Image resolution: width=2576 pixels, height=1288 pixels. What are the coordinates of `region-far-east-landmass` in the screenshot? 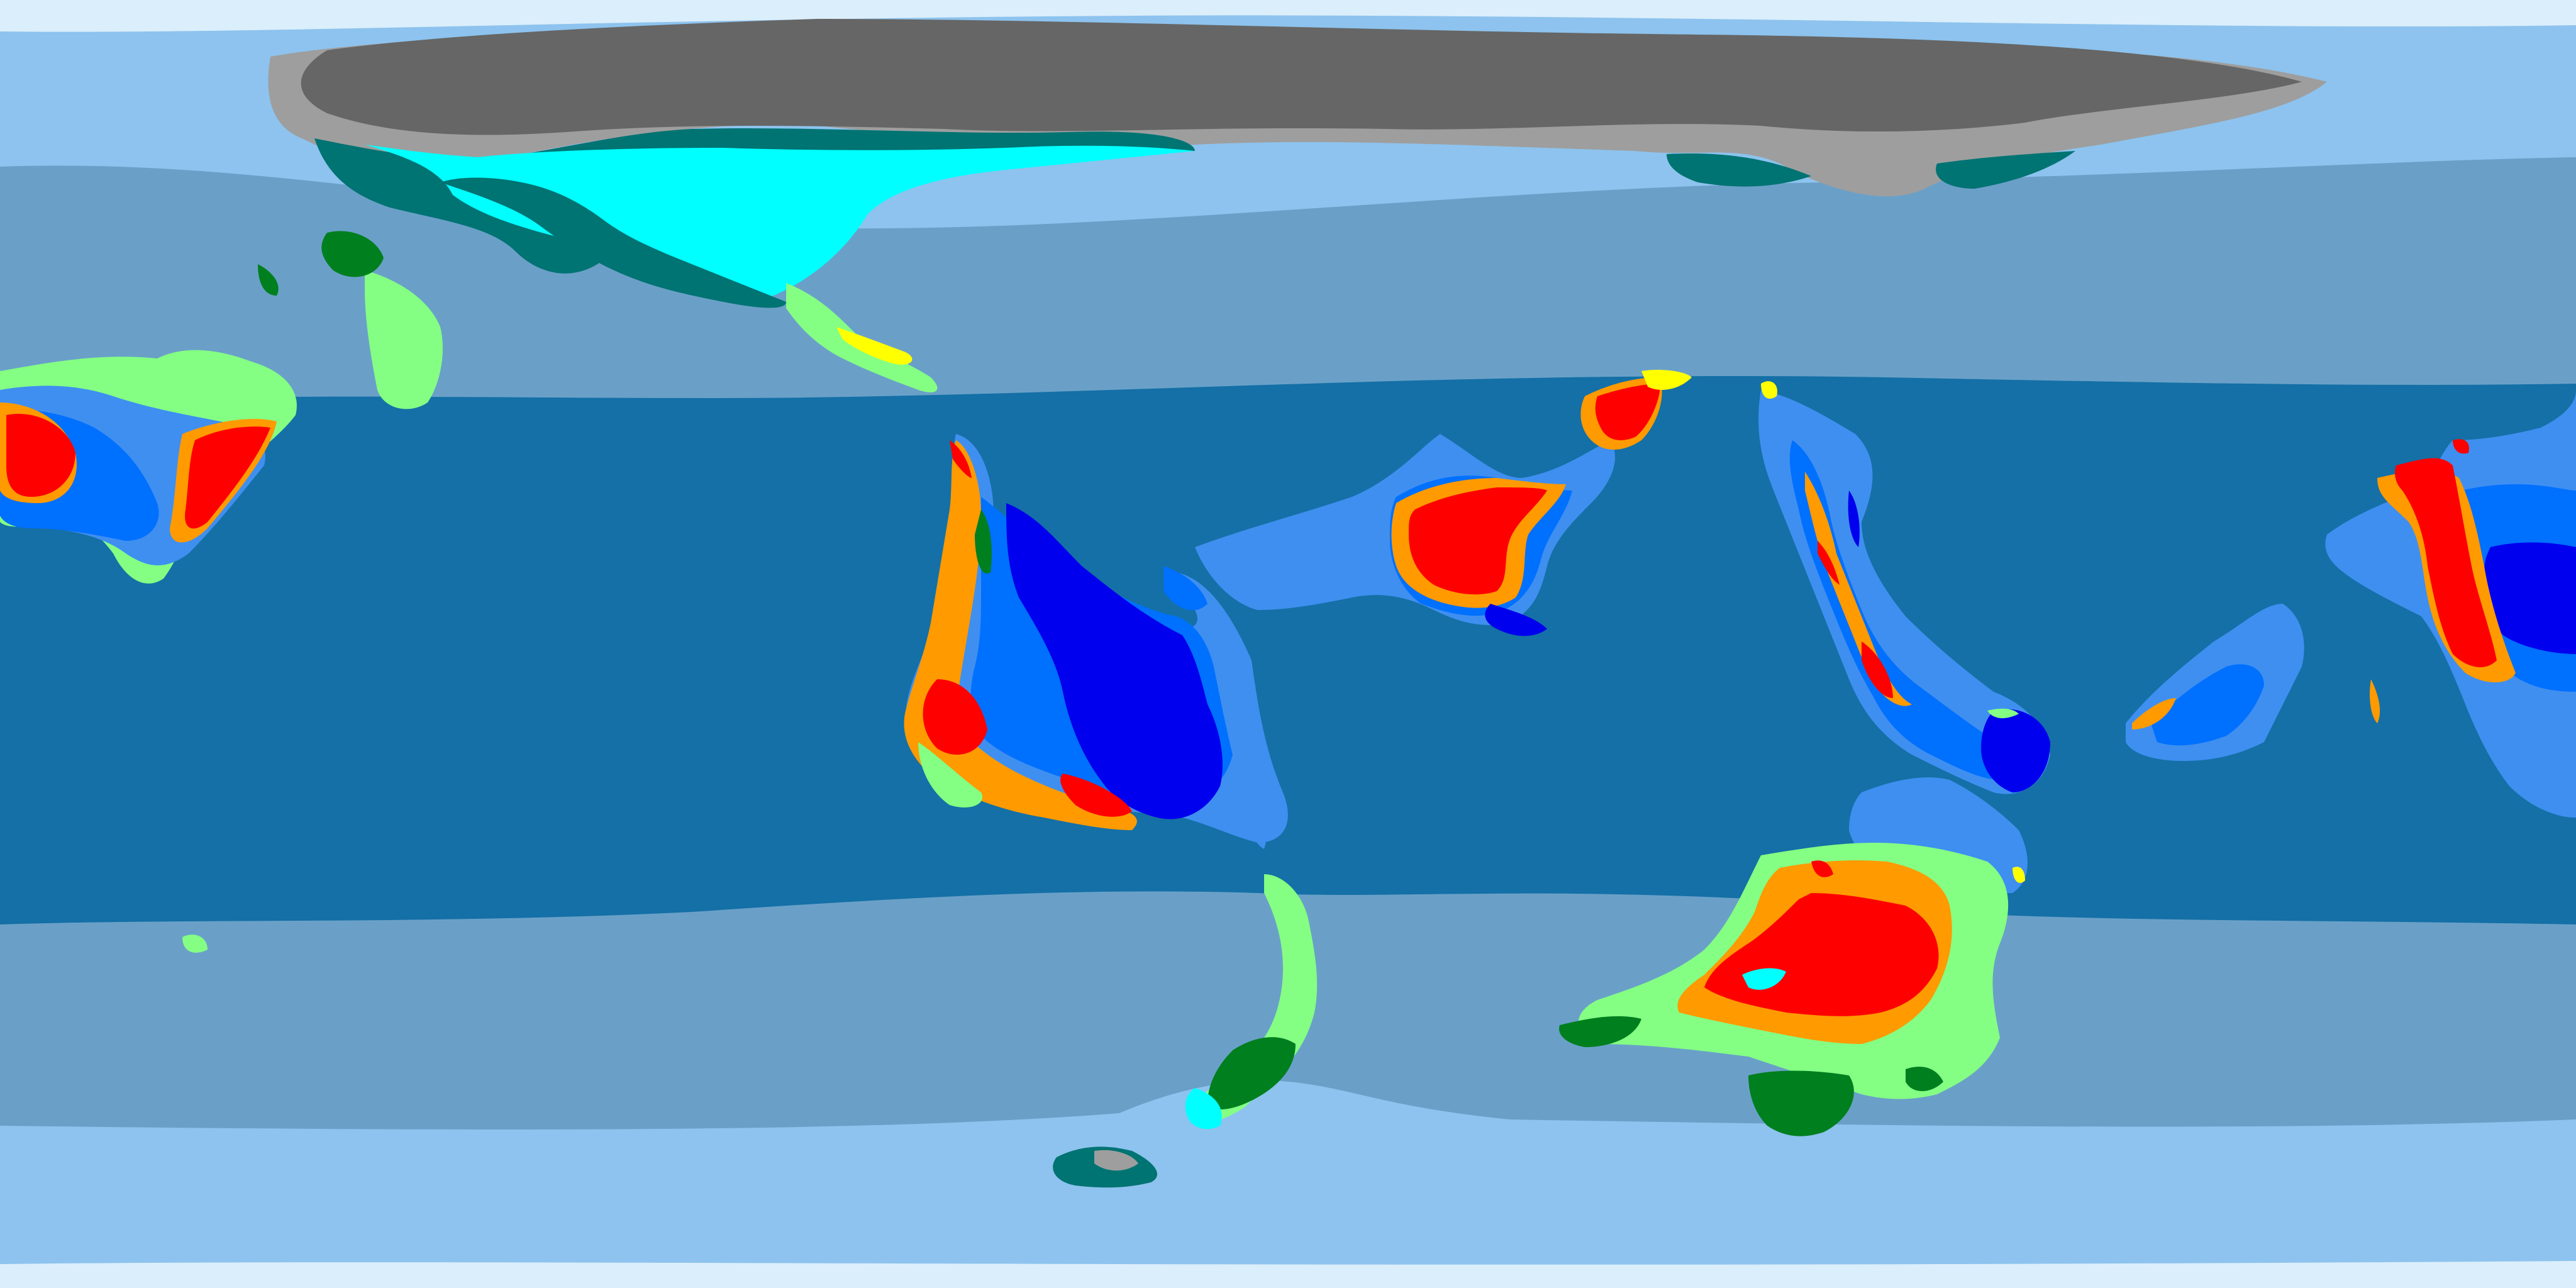 It's located at (1904, 587).